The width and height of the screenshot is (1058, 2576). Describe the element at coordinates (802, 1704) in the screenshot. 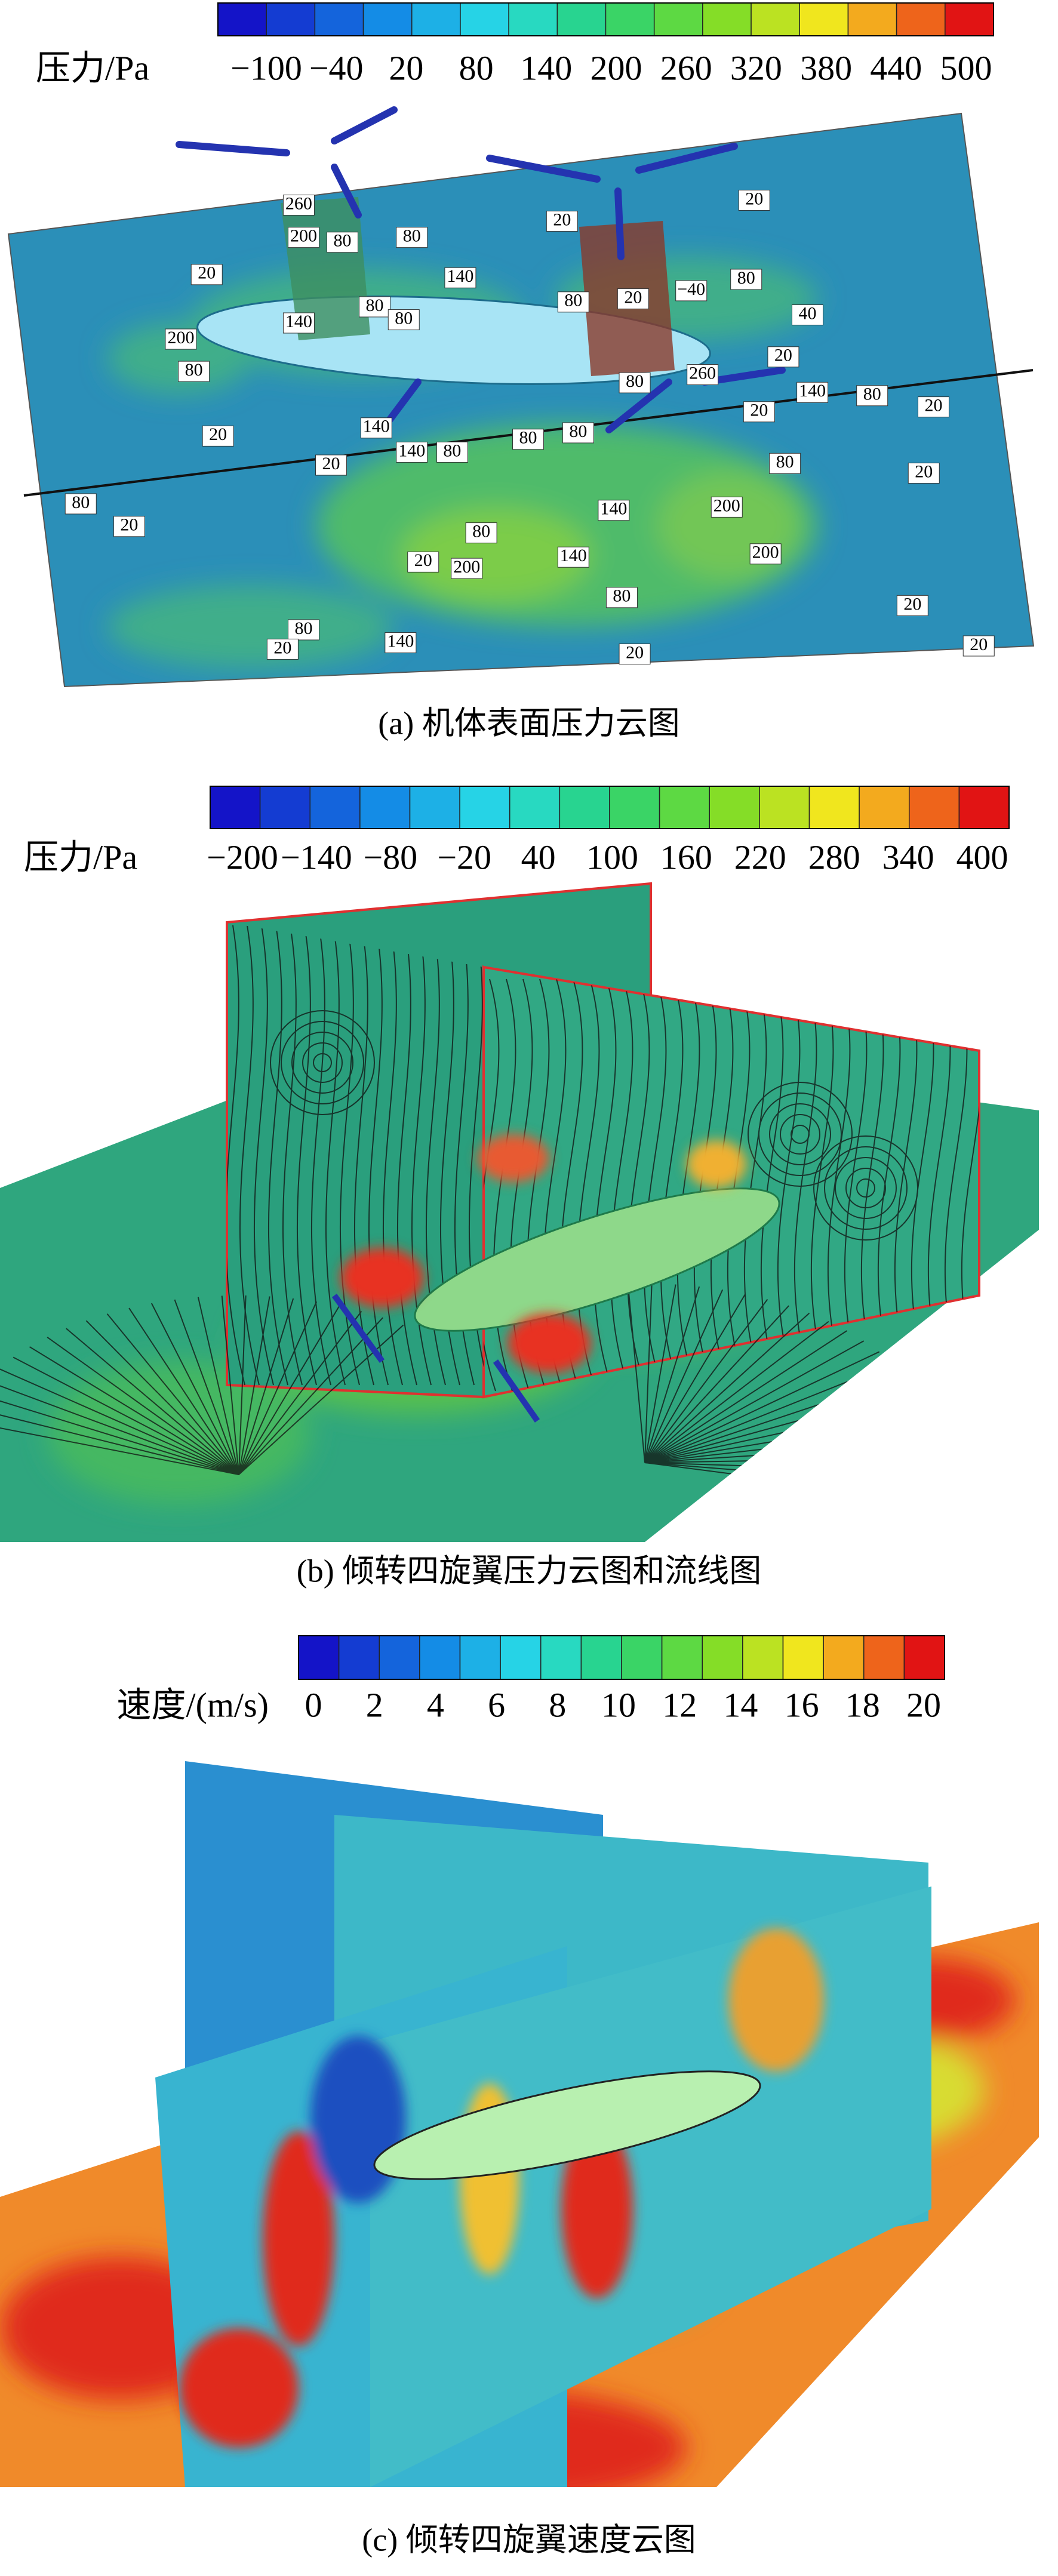

I see `colorbar-tick-label: 16` at that location.